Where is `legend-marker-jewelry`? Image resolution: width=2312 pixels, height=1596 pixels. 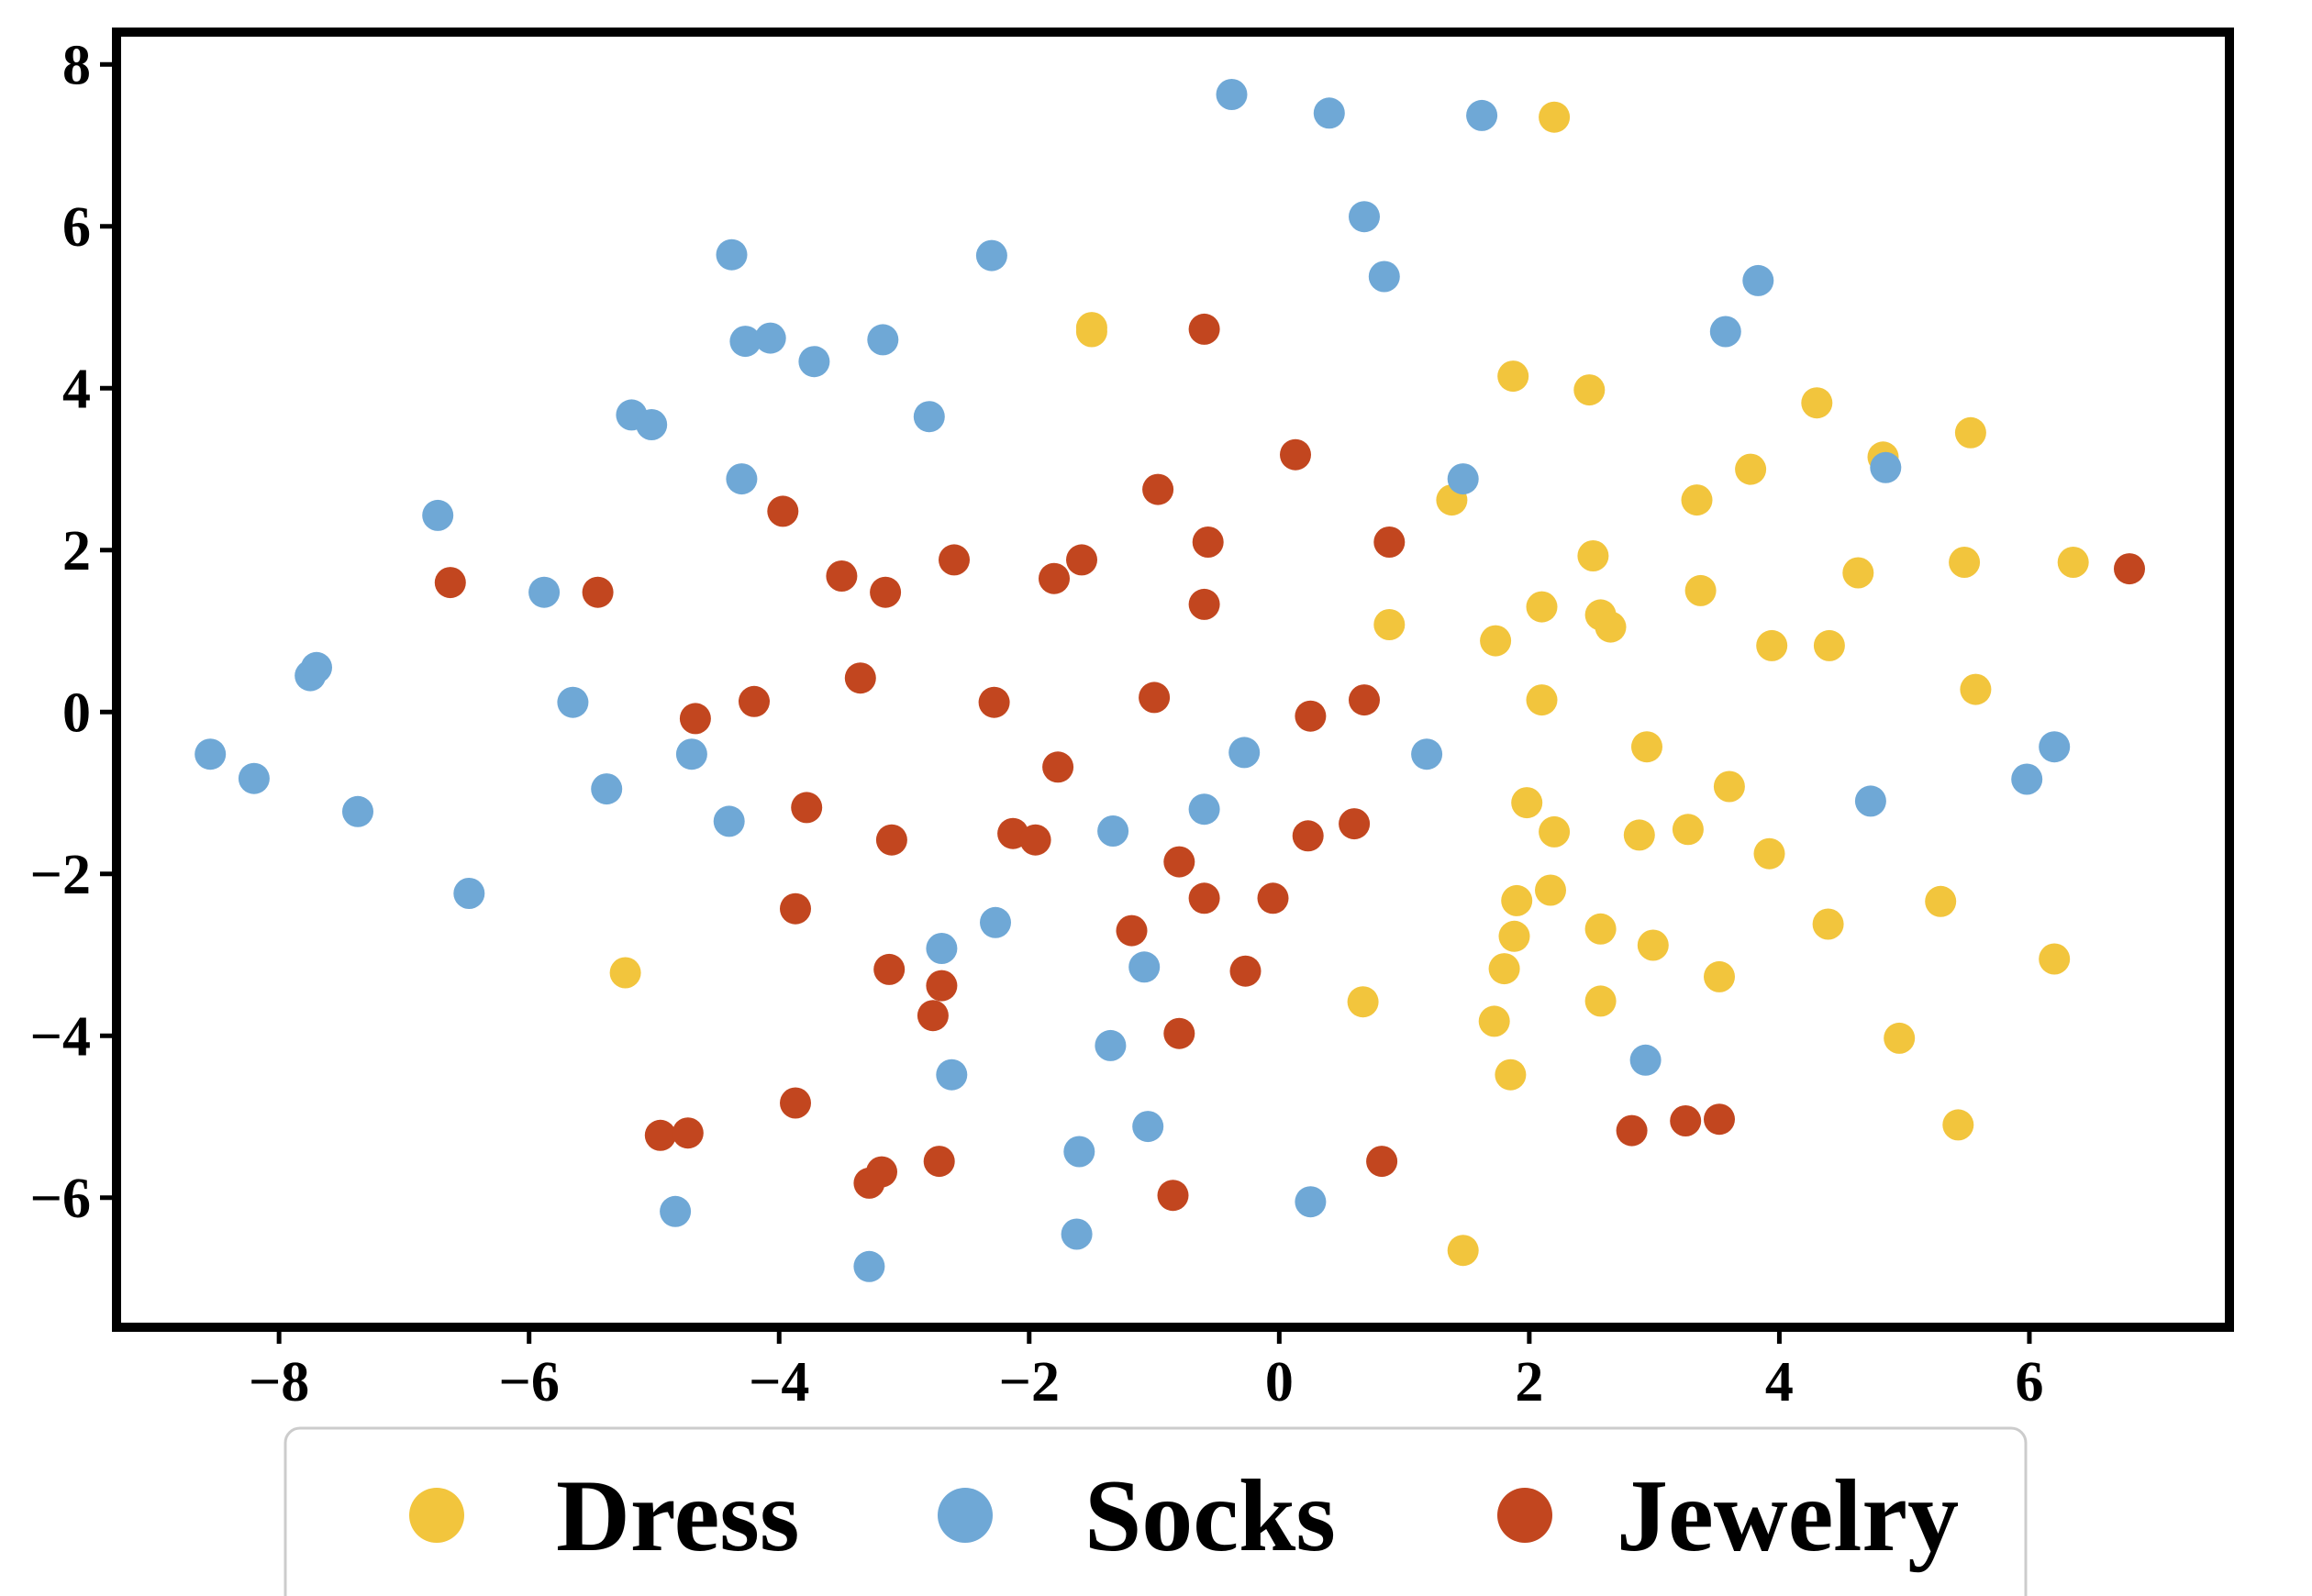 legend-marker-jewelry is located at coordinates (1524, 1515).